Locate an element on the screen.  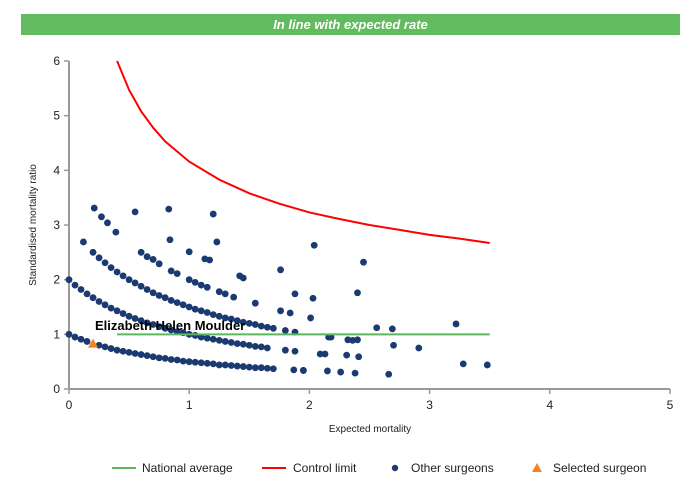
x-tick-label: 3 is located at coordinates (429, 405).